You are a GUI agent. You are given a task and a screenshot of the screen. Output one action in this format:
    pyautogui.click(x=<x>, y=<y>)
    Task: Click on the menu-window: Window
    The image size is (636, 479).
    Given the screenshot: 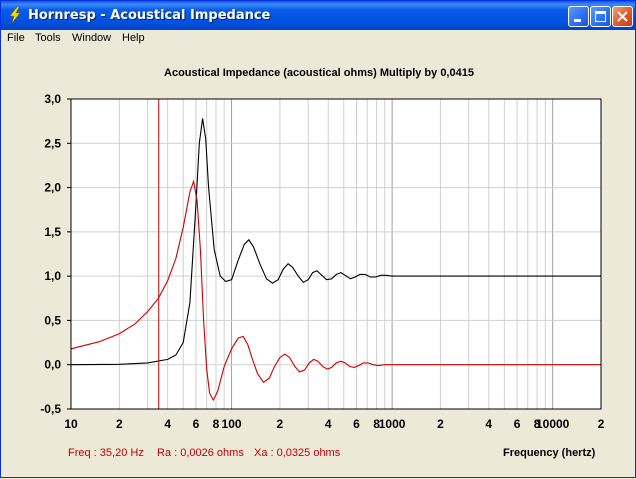 What is the action you would take?
    pyautogui.click(x=92, y=38)
    